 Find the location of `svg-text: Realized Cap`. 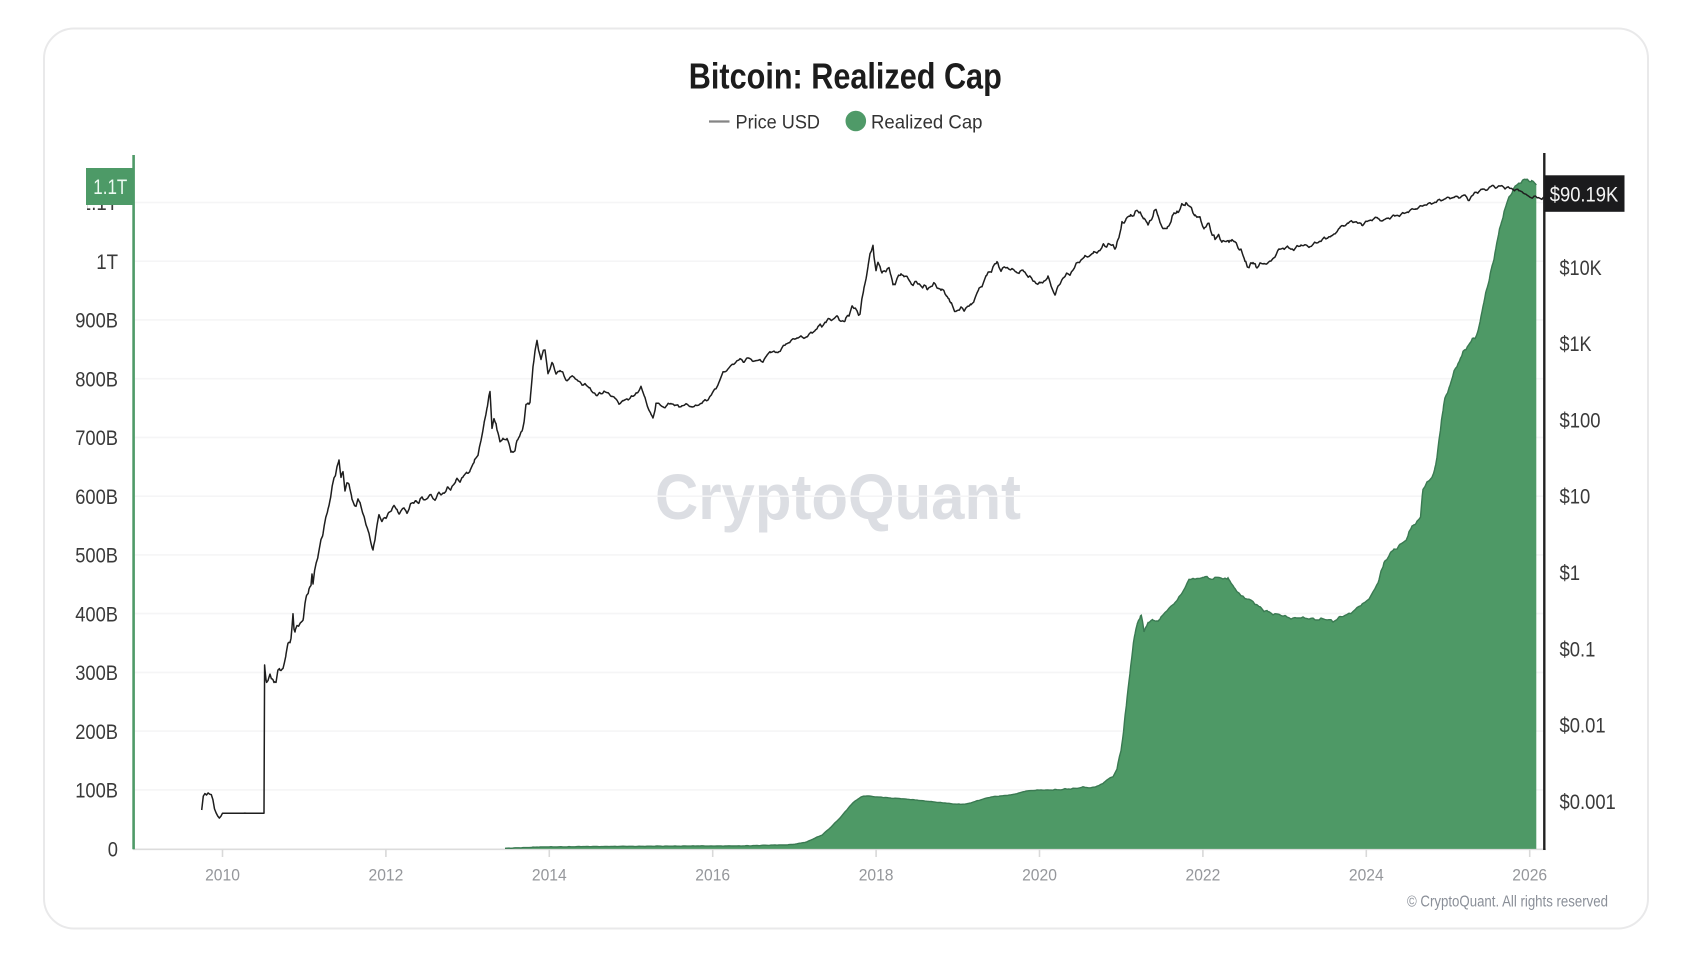

svg-text: Realized Cap is located at coordinates (927, 123).